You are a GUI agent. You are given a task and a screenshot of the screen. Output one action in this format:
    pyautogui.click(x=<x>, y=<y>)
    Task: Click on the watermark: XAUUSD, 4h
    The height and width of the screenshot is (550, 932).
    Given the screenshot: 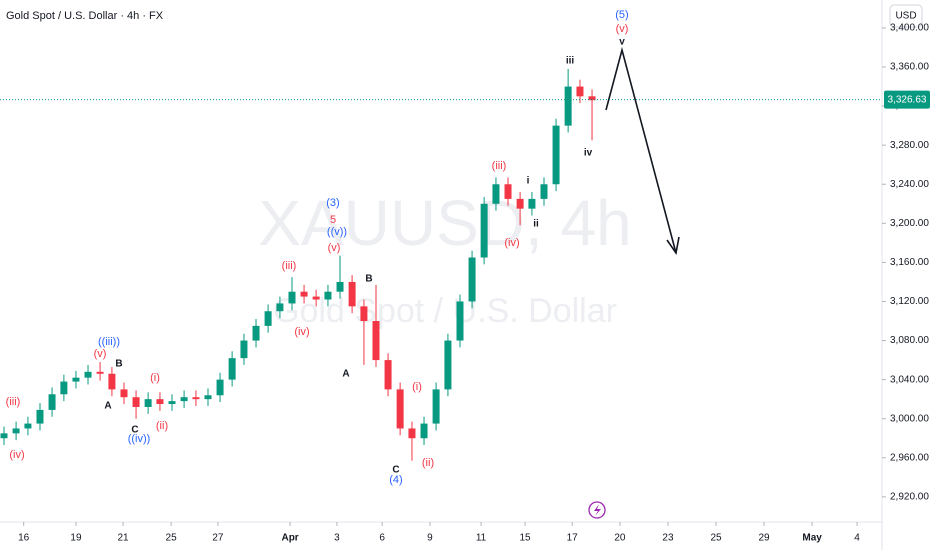 What is the action you would take?
    pyautogui.click(x=444, y=223)
    